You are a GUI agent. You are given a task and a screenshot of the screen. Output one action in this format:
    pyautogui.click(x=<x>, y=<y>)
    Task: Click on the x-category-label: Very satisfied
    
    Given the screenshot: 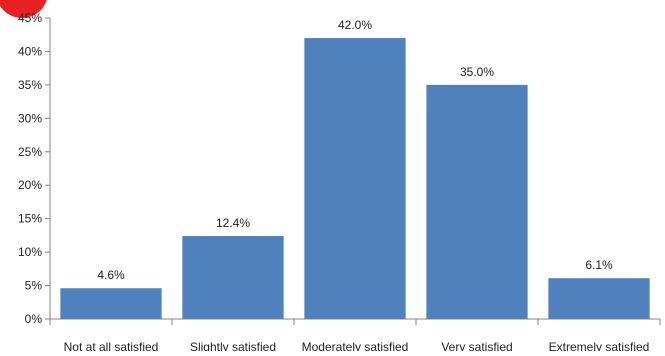 What is the action you would take?
    pyautogui.click(x=476, y=345)
    